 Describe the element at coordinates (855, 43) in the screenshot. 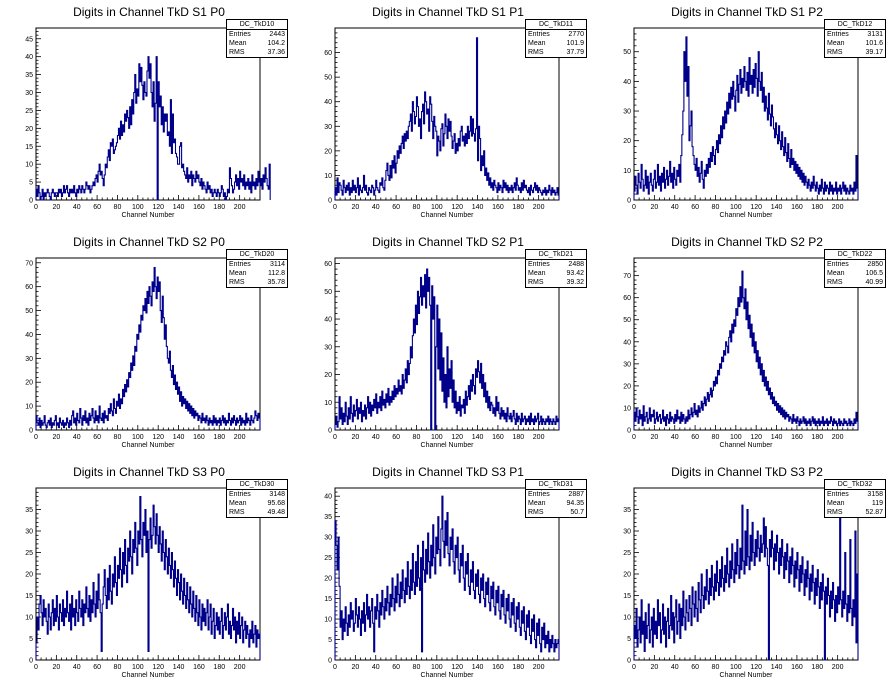

I see `stats-row-mean: Mean 101.6` at that location.